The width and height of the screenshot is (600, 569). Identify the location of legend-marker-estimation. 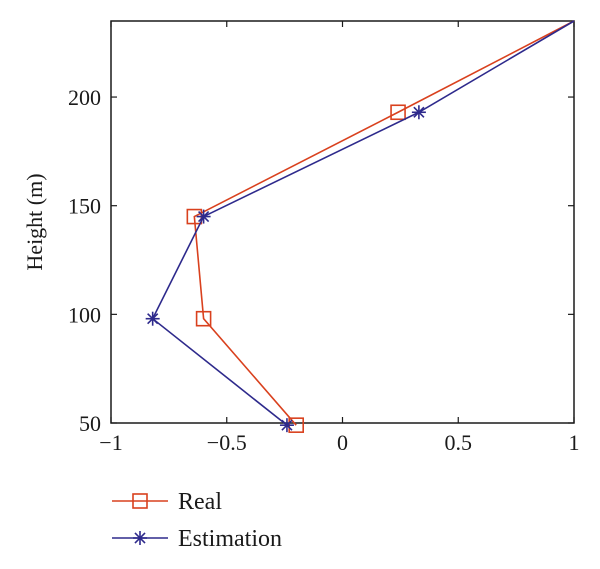
(140, 538).